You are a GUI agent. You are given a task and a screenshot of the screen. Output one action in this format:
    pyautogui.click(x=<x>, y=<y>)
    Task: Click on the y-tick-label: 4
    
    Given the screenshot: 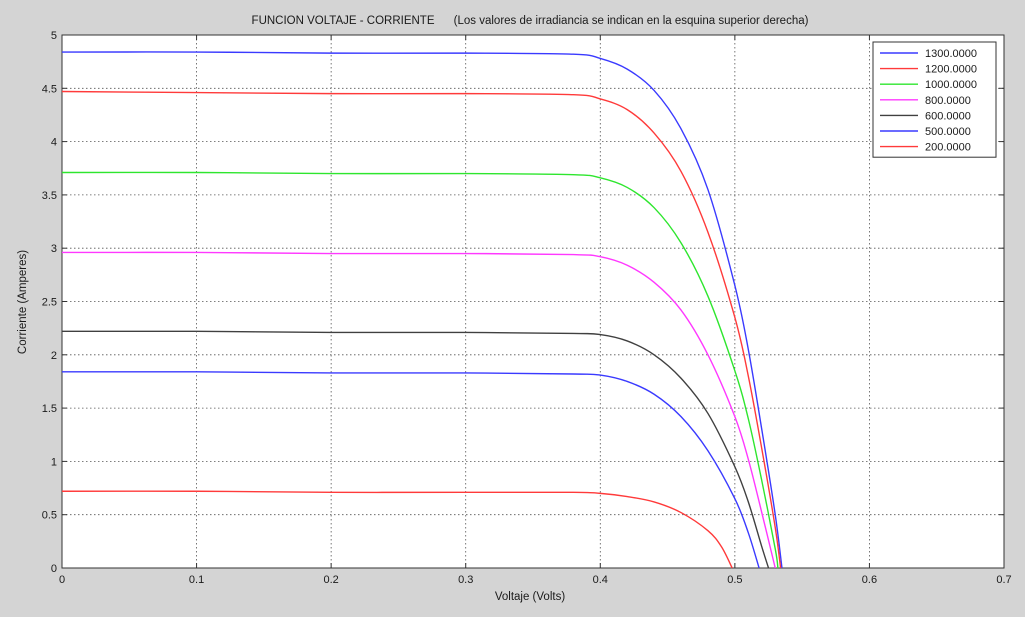 What is the action you would take?
    pyautogui.click(x=54, y=143)
    